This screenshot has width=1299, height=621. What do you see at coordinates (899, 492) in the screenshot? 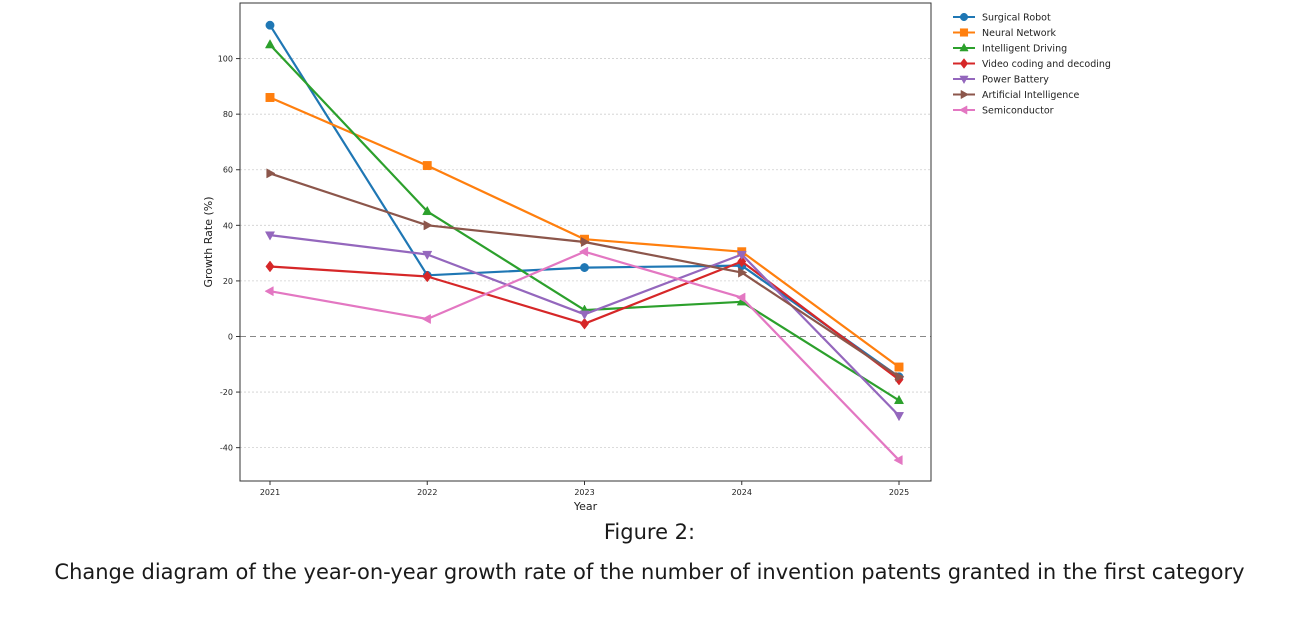
I see `x-tick-label: 2025` at bounding box center [899, 492].